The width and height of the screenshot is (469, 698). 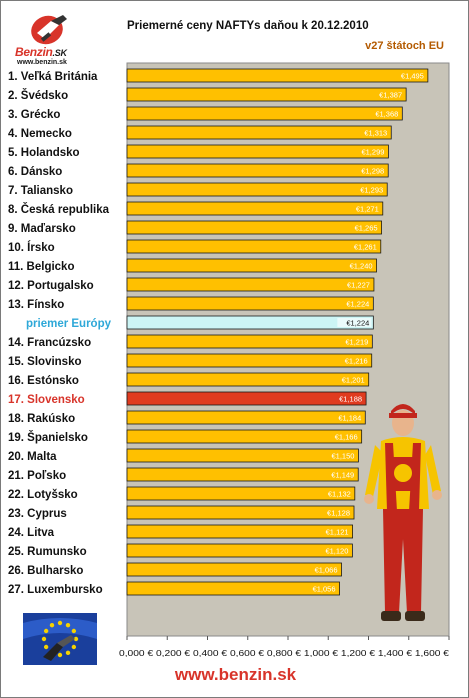 I want to click on category-label: 27. Luxembursko, so click(x=55, y=590).